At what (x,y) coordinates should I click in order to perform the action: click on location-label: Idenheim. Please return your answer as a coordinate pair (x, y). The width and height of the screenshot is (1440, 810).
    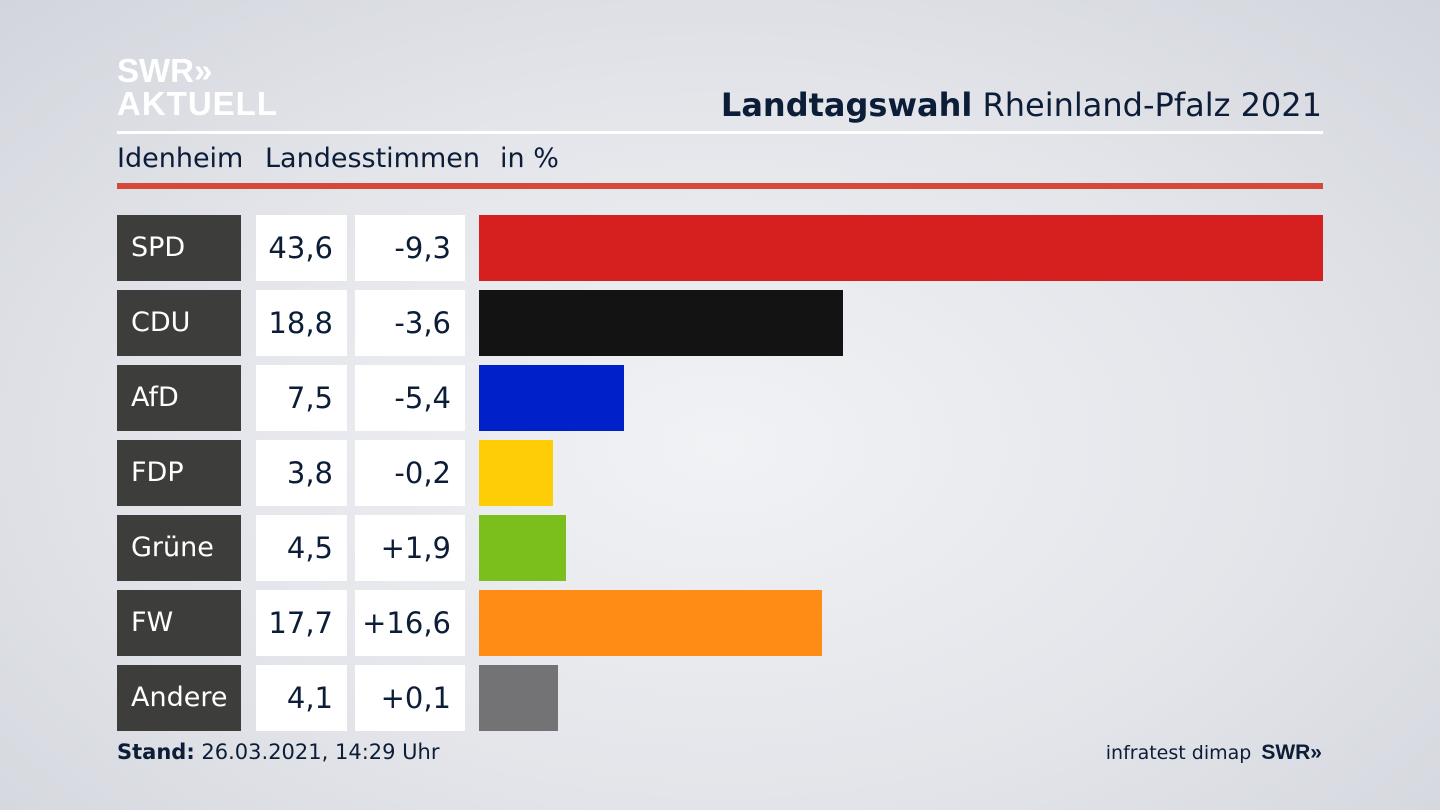
    Looking at the image, I should click on (180, 158).